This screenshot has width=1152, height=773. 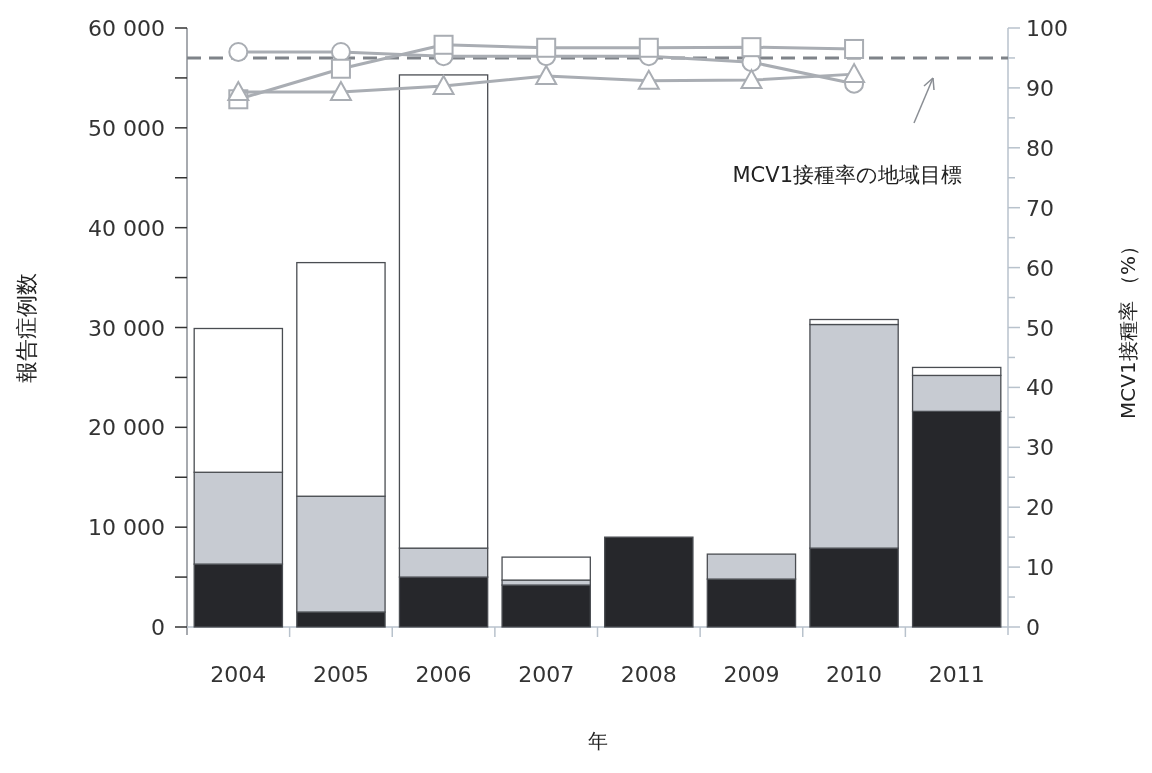 What do you see at coordinates (1047, 28) in the screenshot?
I see `y2-tick-label: 100` at bounding box center [1047, 28].